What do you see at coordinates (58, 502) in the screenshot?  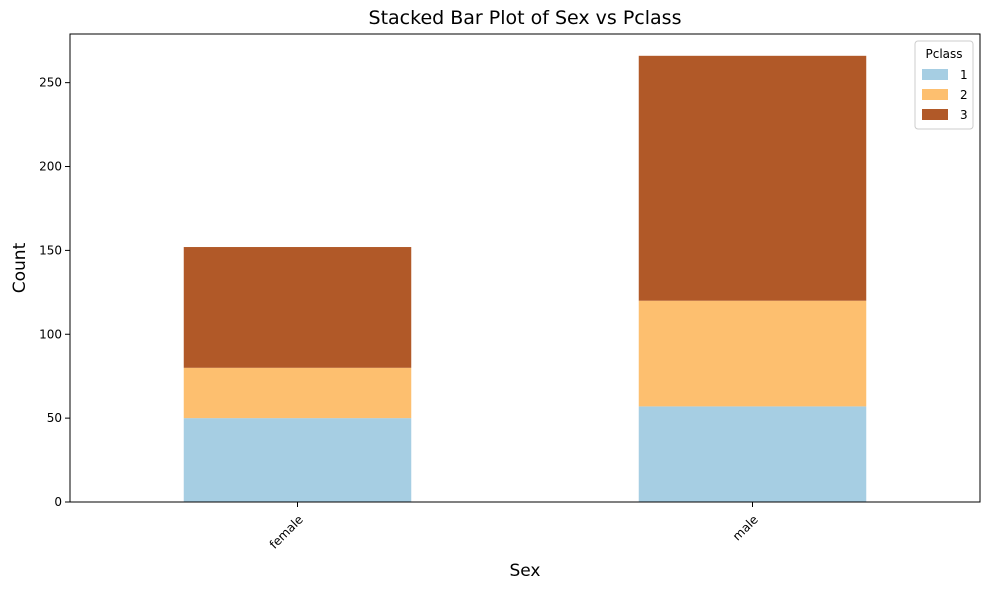 I see `y-tick-label: 0` at bounding box center [58, 502].